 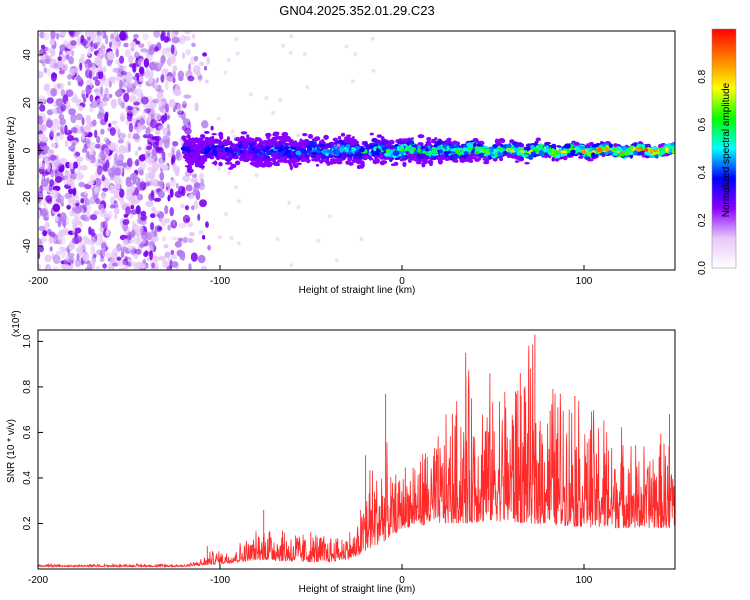 I want to click on x-tick-label: 0, so click(x=402, y=281).